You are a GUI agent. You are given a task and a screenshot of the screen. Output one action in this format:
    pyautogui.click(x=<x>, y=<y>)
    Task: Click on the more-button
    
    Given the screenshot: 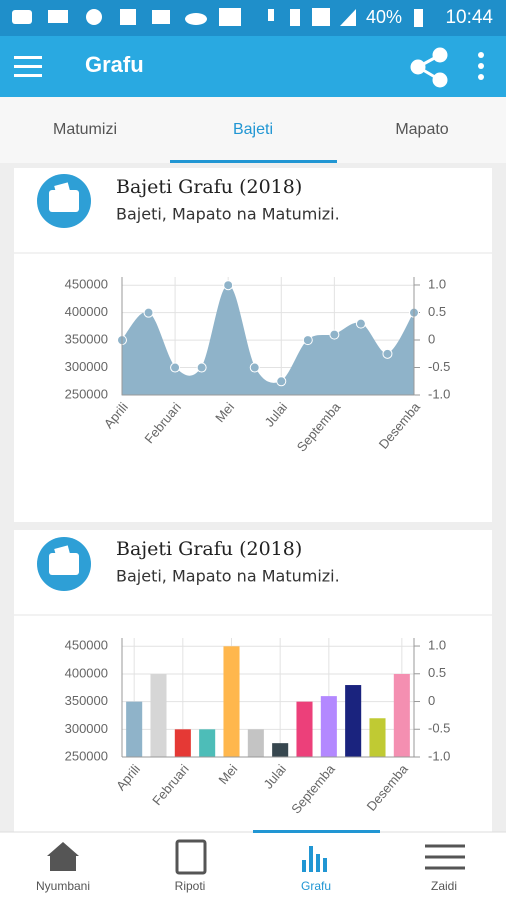 What is the action you would take?
    pyautogui.click(x=481, y=66)
    